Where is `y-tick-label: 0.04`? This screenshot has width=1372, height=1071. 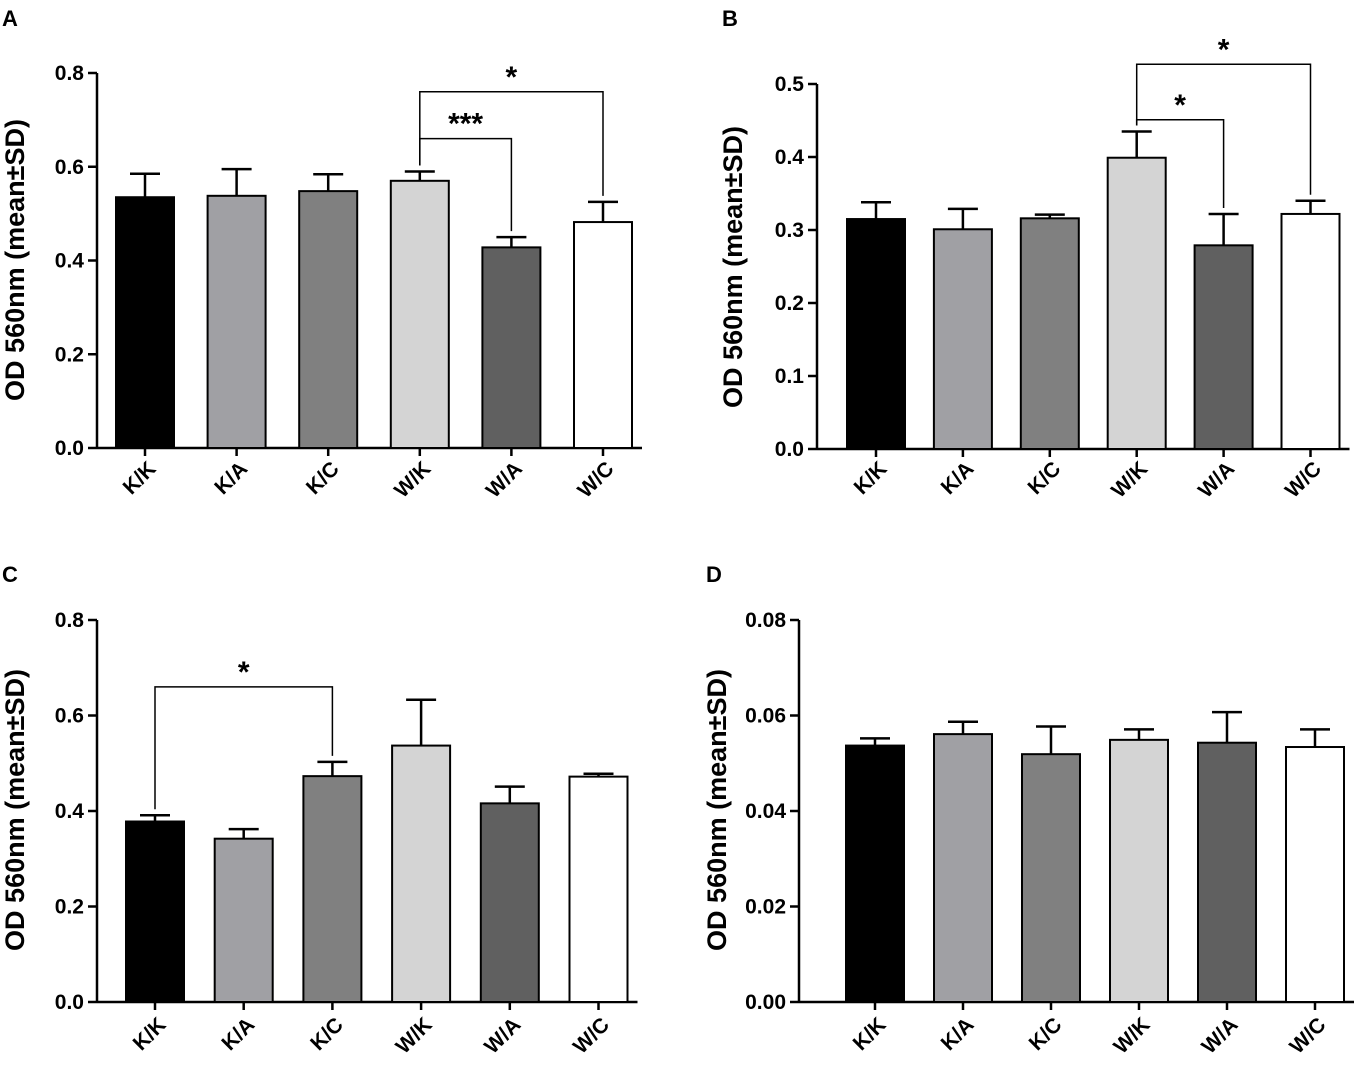
y-tick-label: 0.04 is located at coordinates (765, 811).